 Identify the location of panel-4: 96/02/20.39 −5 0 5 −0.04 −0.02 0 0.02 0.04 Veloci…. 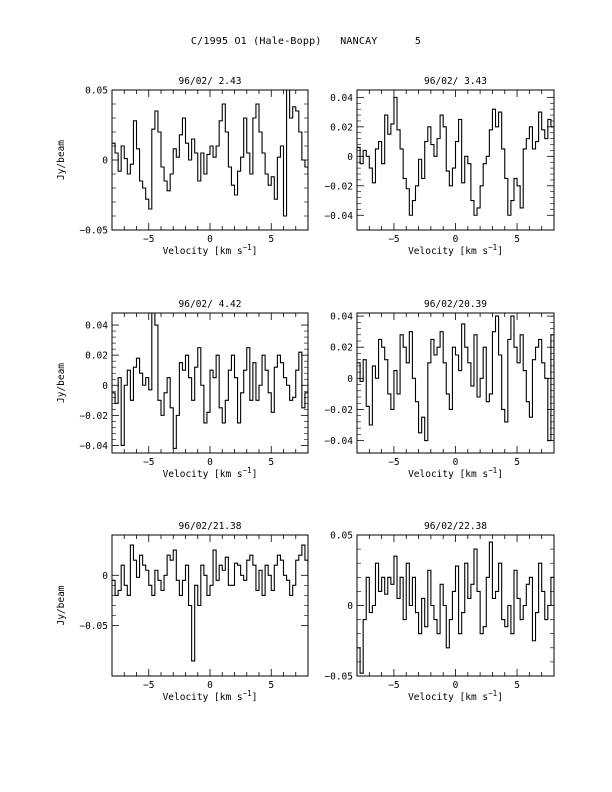
(439, 389).